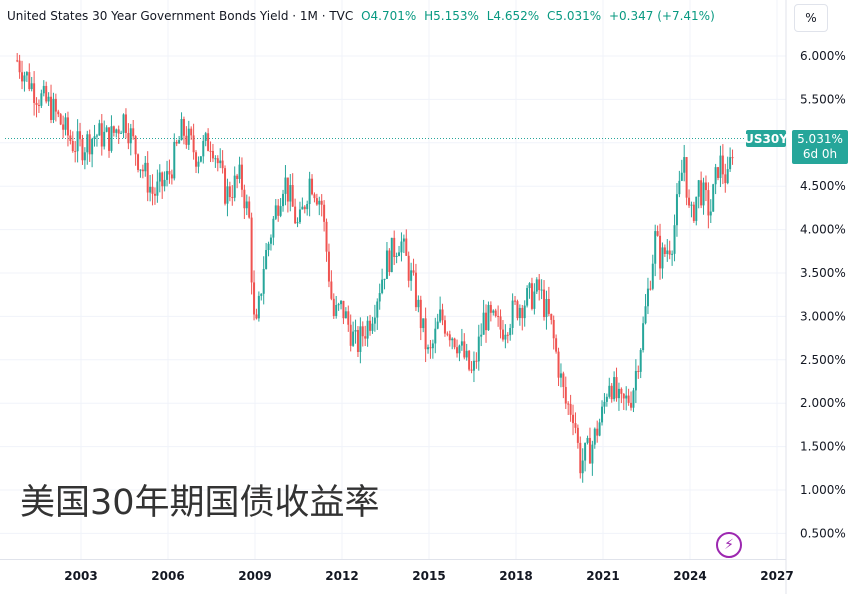 The image size is (857, 594). Describe the element at coordinates (661, 16) in the screenshot. I see `change-value: +0.347 (+7.41%)` at that location.